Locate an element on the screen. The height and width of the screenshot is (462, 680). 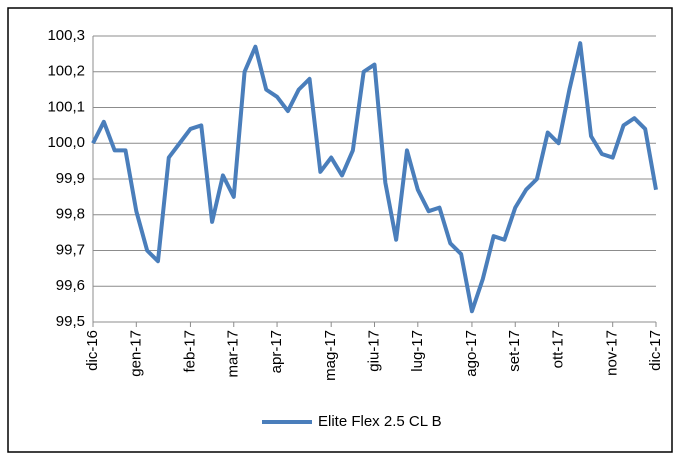
legend-label: Elite Flex 2.5 CL B is located at coordinates (380, 421).